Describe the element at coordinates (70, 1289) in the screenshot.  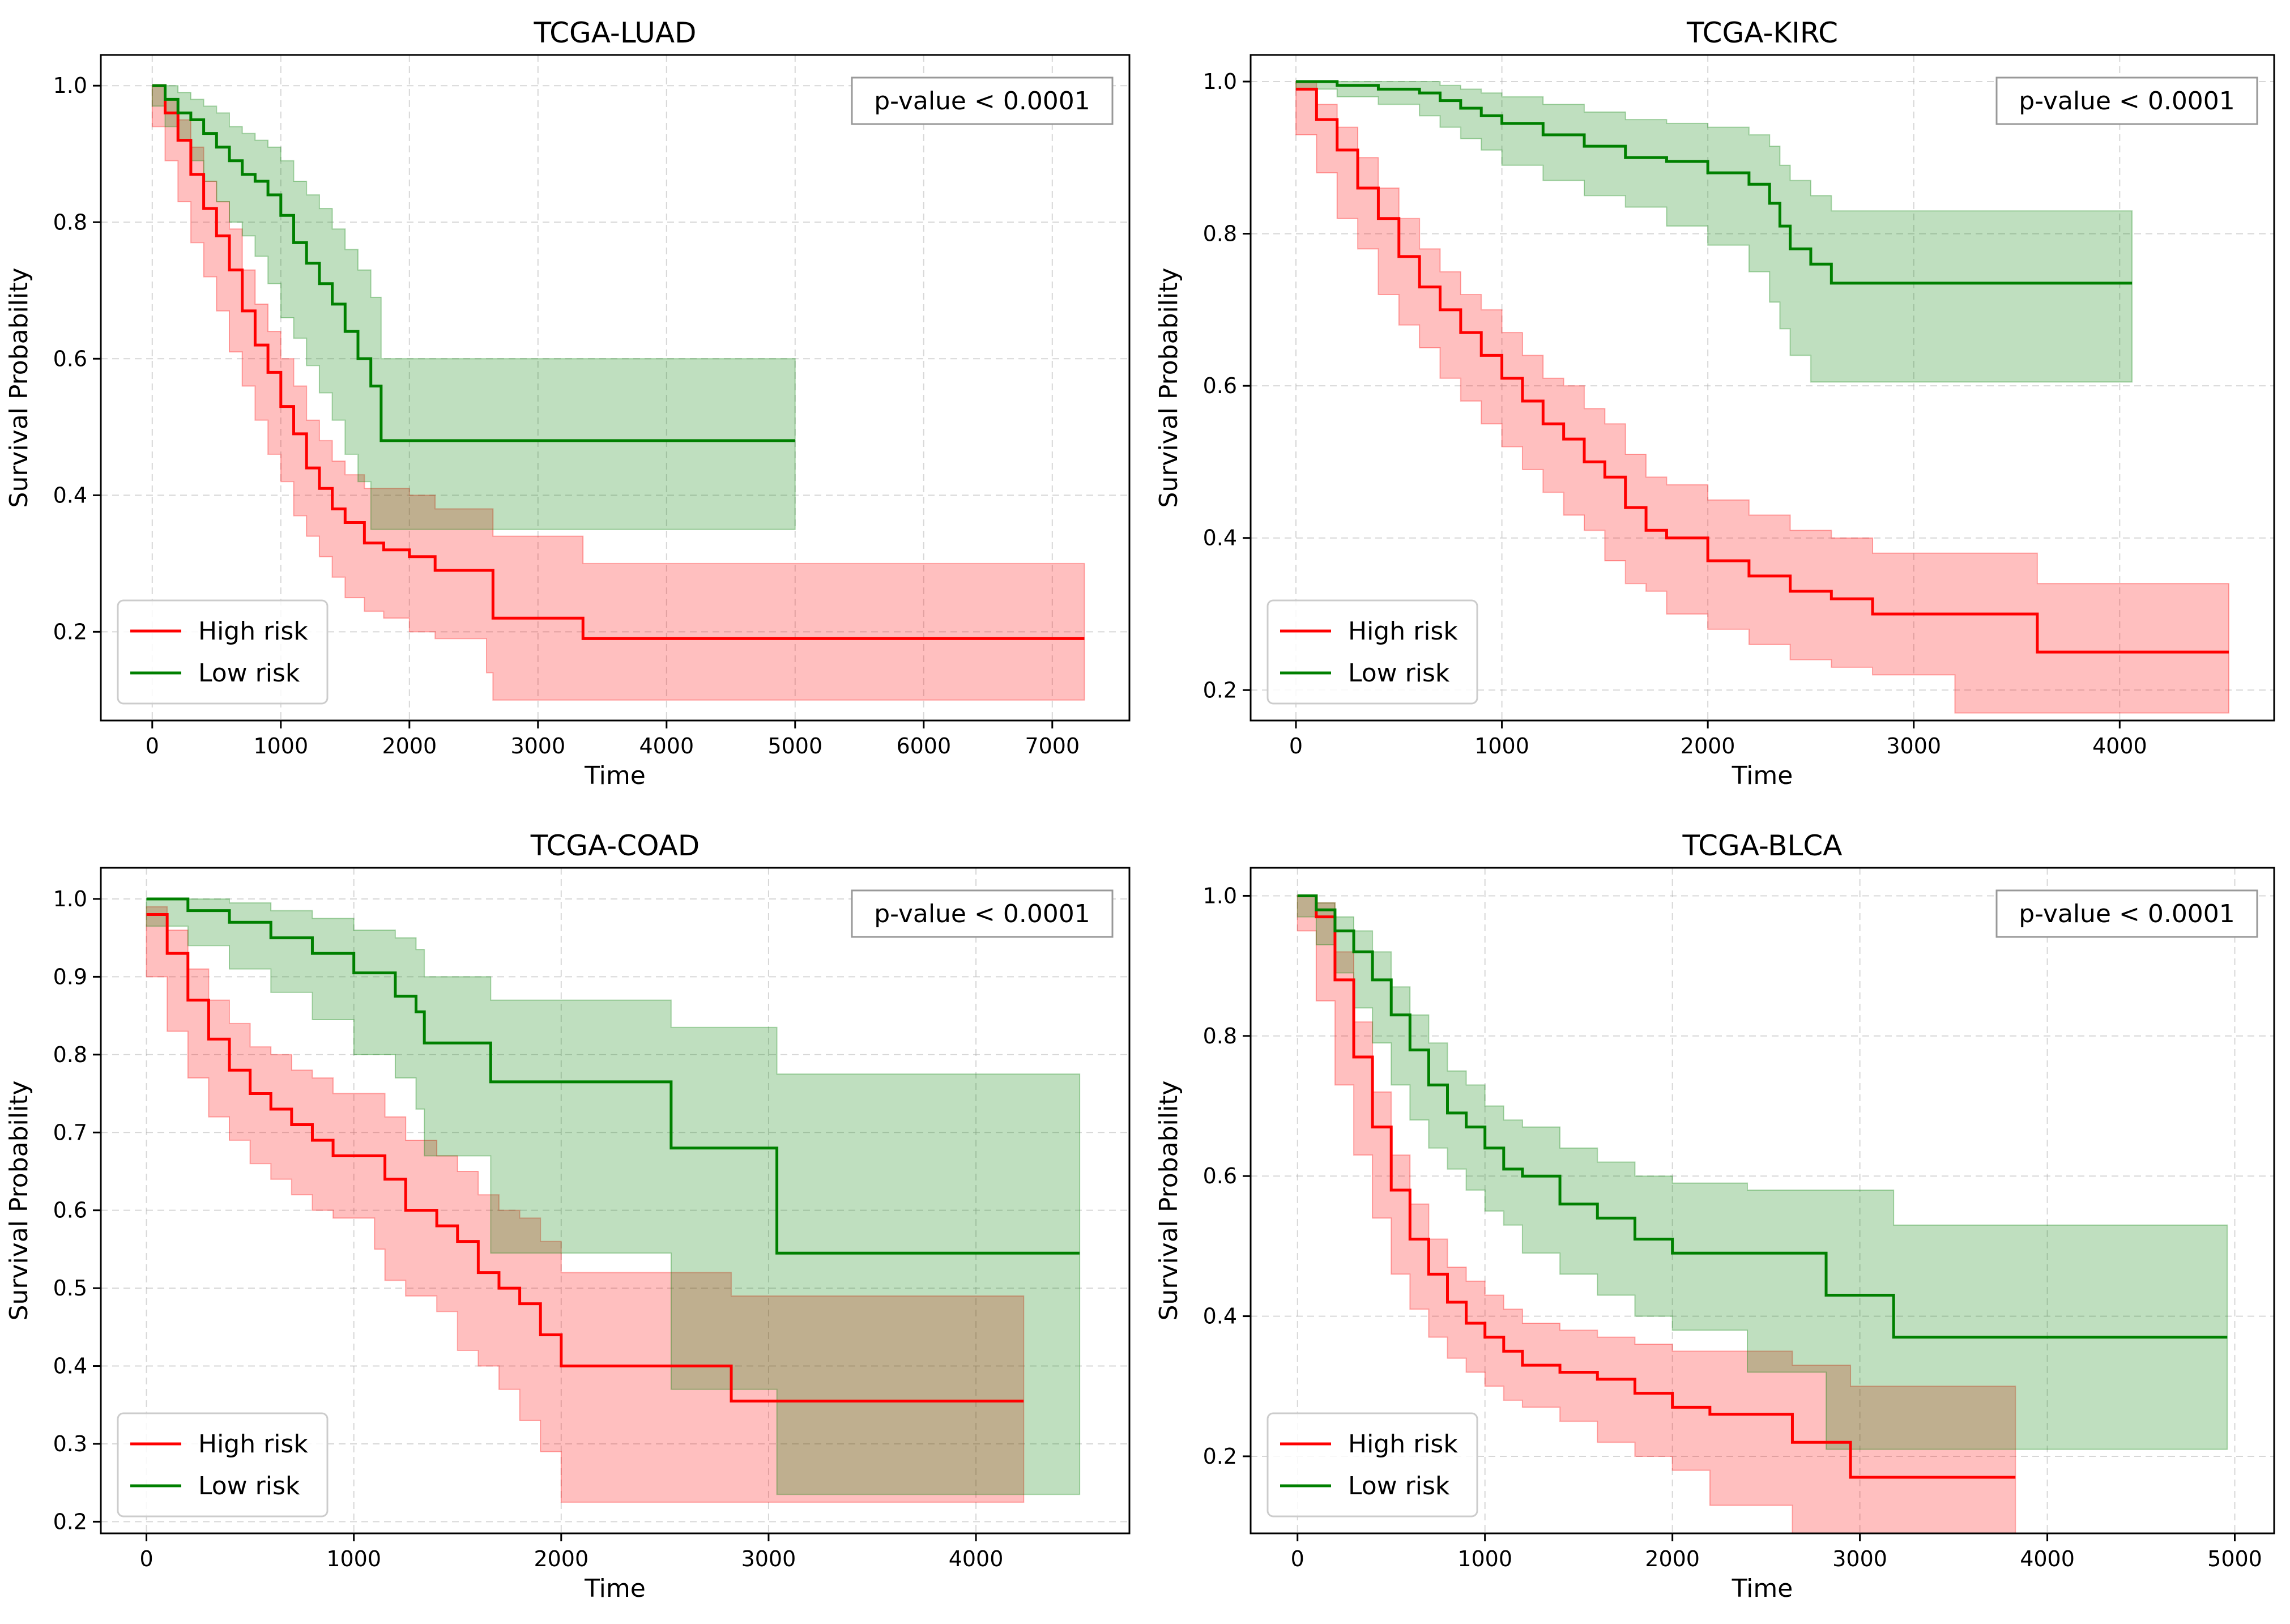
I see `y-tick-label: 0.5` at that location.